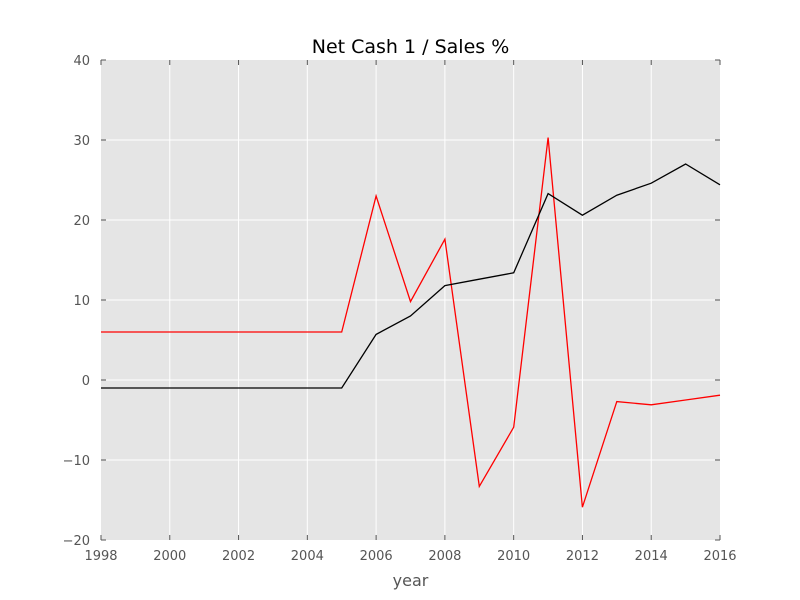 This screenshot has width=800, height=600. I want to click on x-tick-label: 2006, so click(376, 556).